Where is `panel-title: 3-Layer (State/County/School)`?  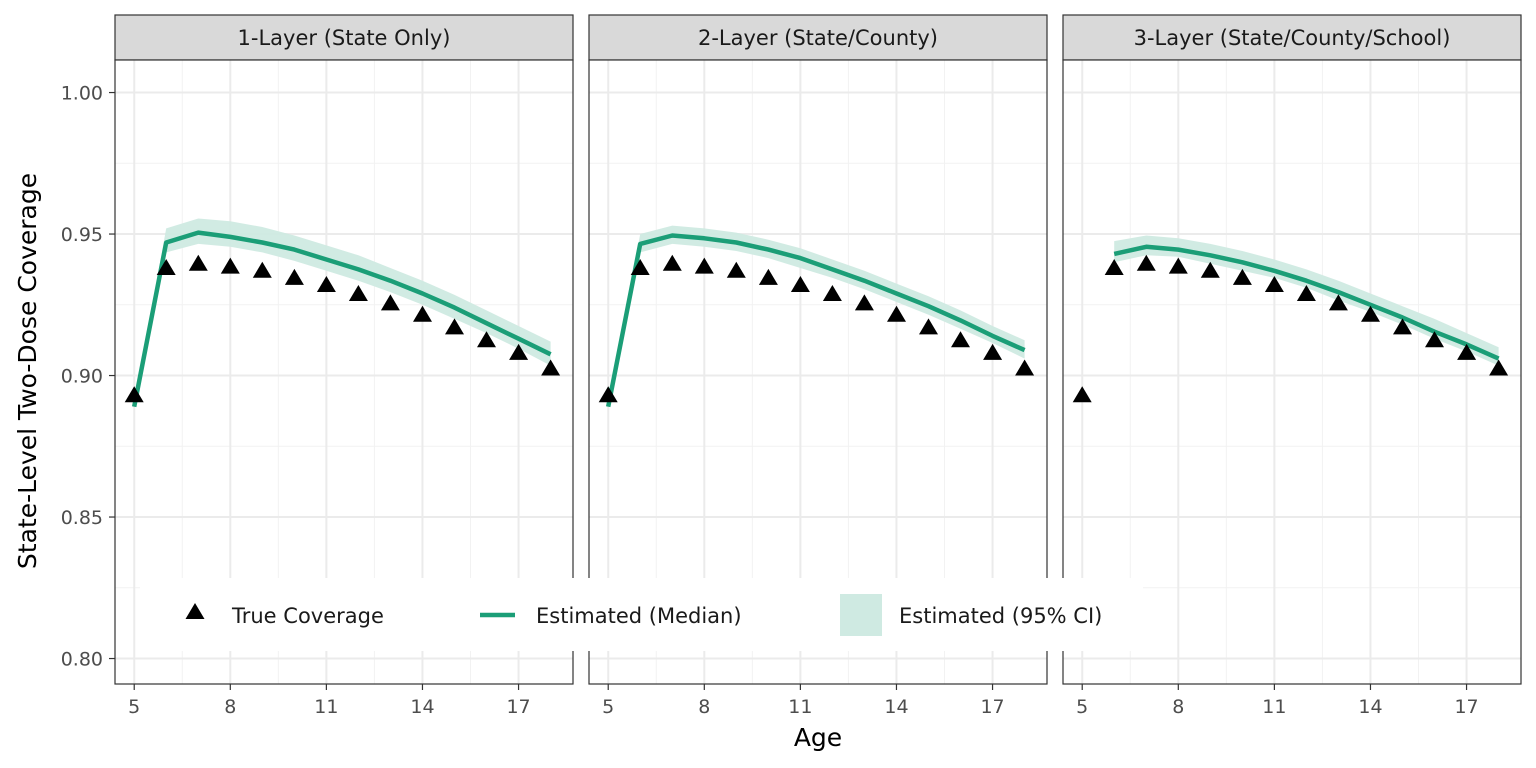
panel-title: 3-Layer (State/County/School) is located at coordinates (1292, 38).